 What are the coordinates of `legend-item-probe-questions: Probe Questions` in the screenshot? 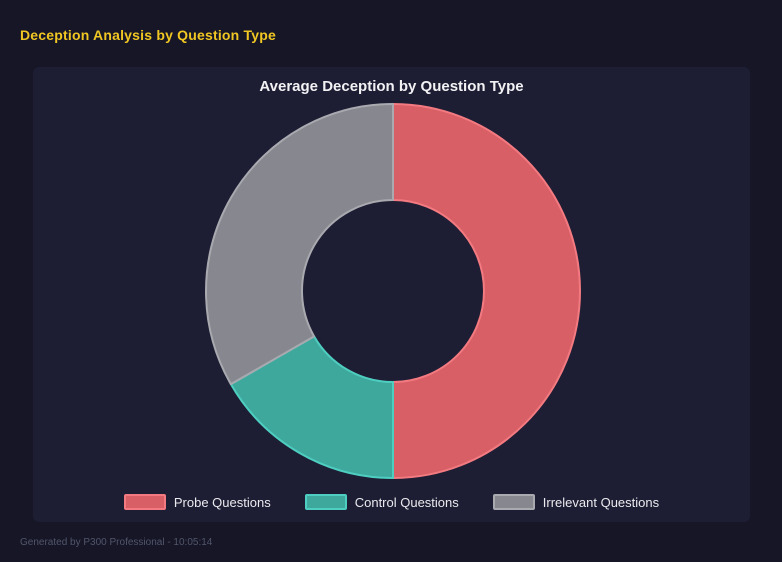 It's located at (197, 502).